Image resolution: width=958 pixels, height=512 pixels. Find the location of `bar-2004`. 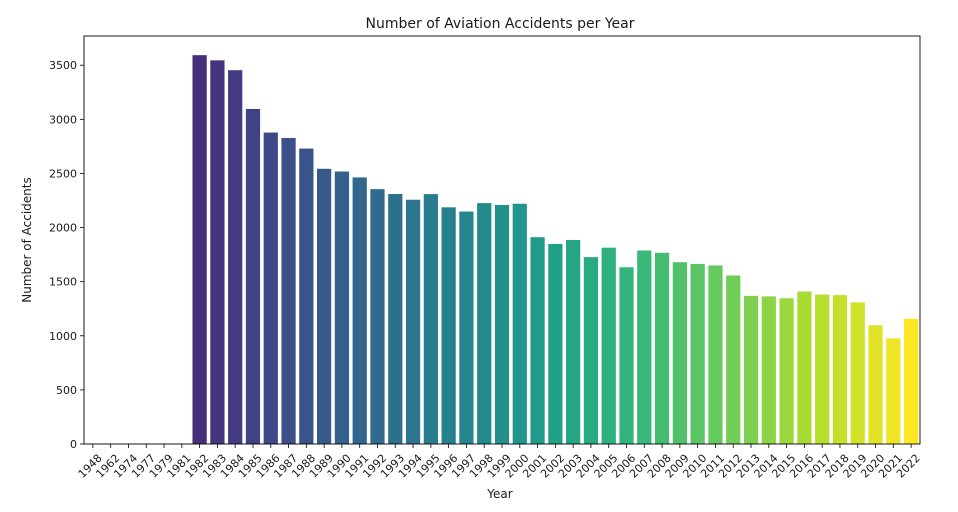

bar-2004 is located at coordinates (591, 350).